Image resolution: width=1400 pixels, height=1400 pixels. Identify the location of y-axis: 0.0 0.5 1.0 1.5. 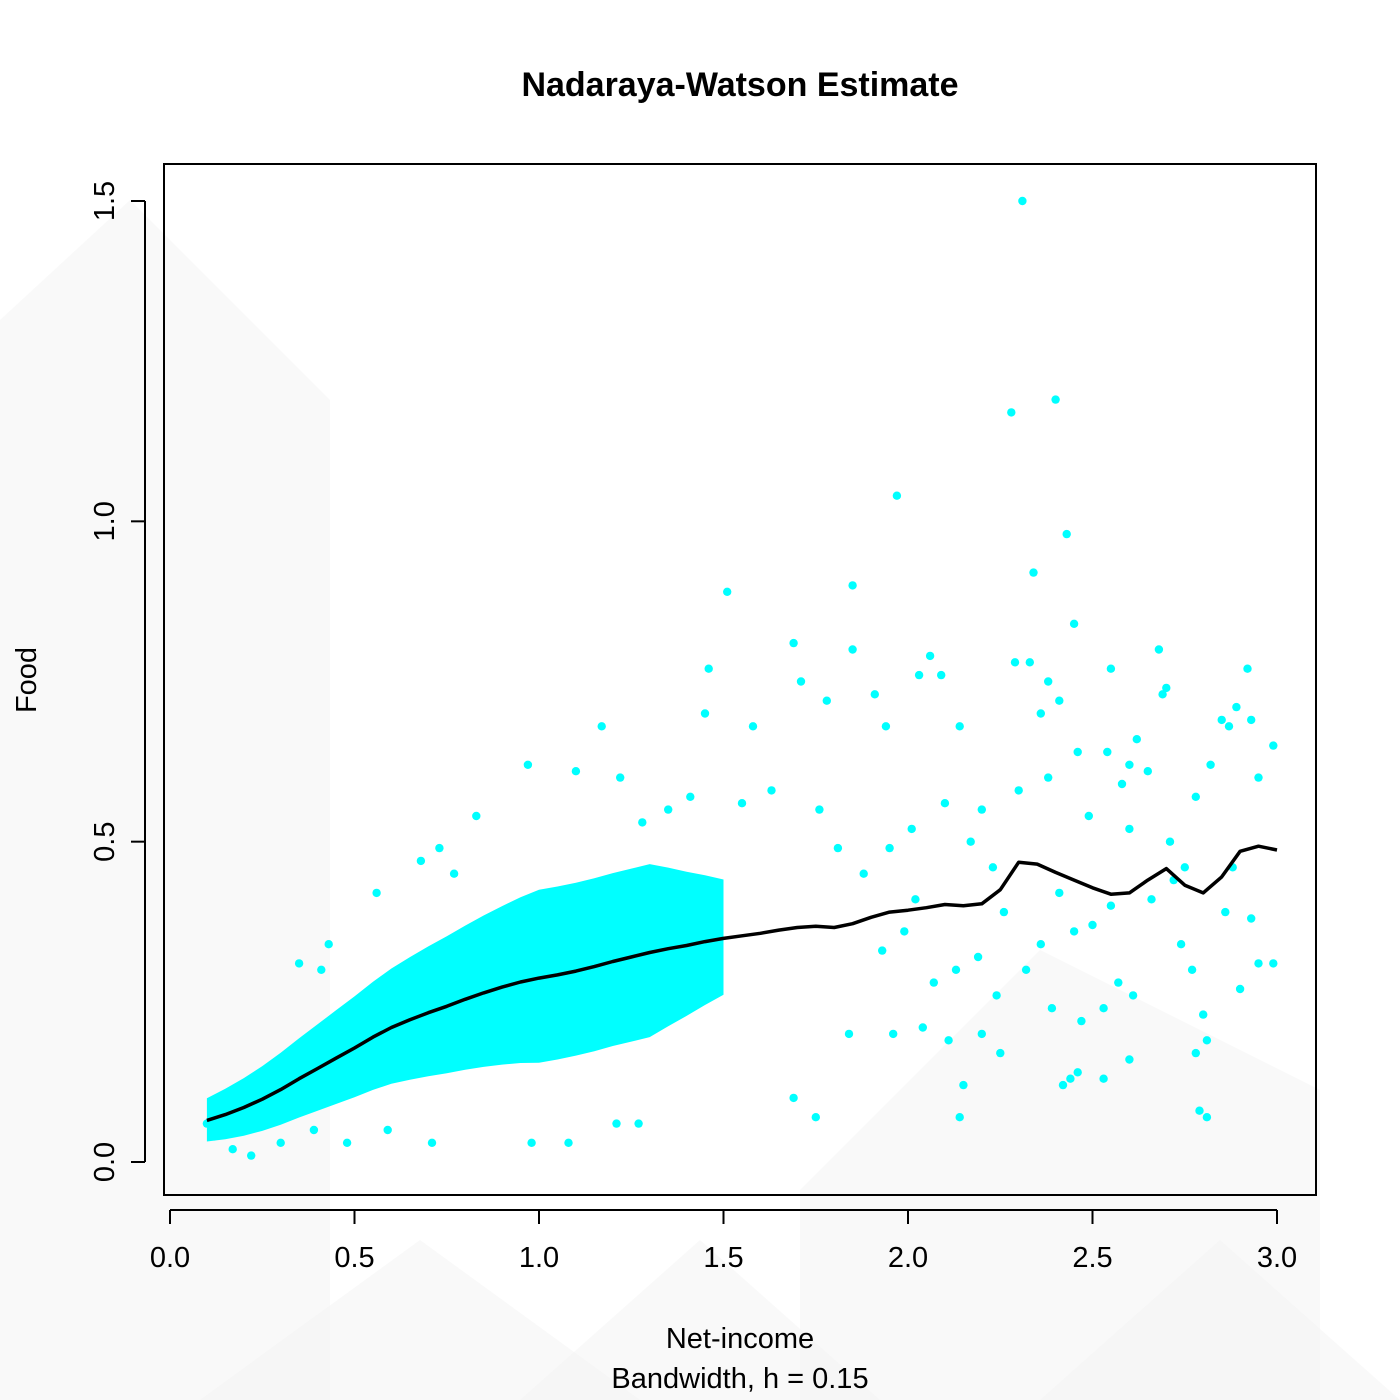
(117, 681).